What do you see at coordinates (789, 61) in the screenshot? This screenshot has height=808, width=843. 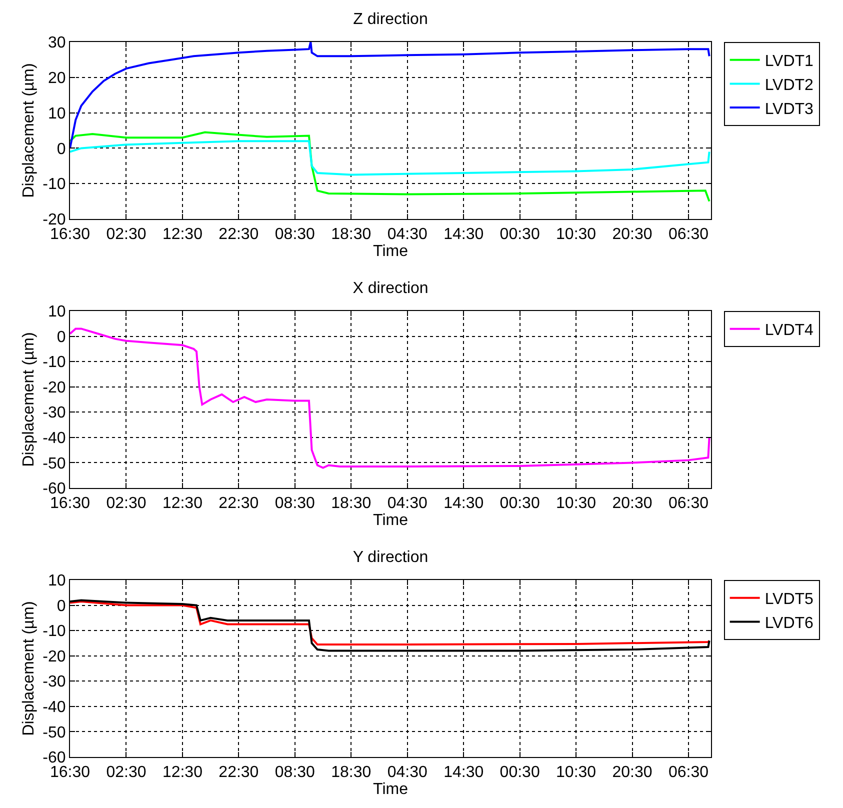 I see `legend-label: LVDT1` at bounding box center [789, 61].